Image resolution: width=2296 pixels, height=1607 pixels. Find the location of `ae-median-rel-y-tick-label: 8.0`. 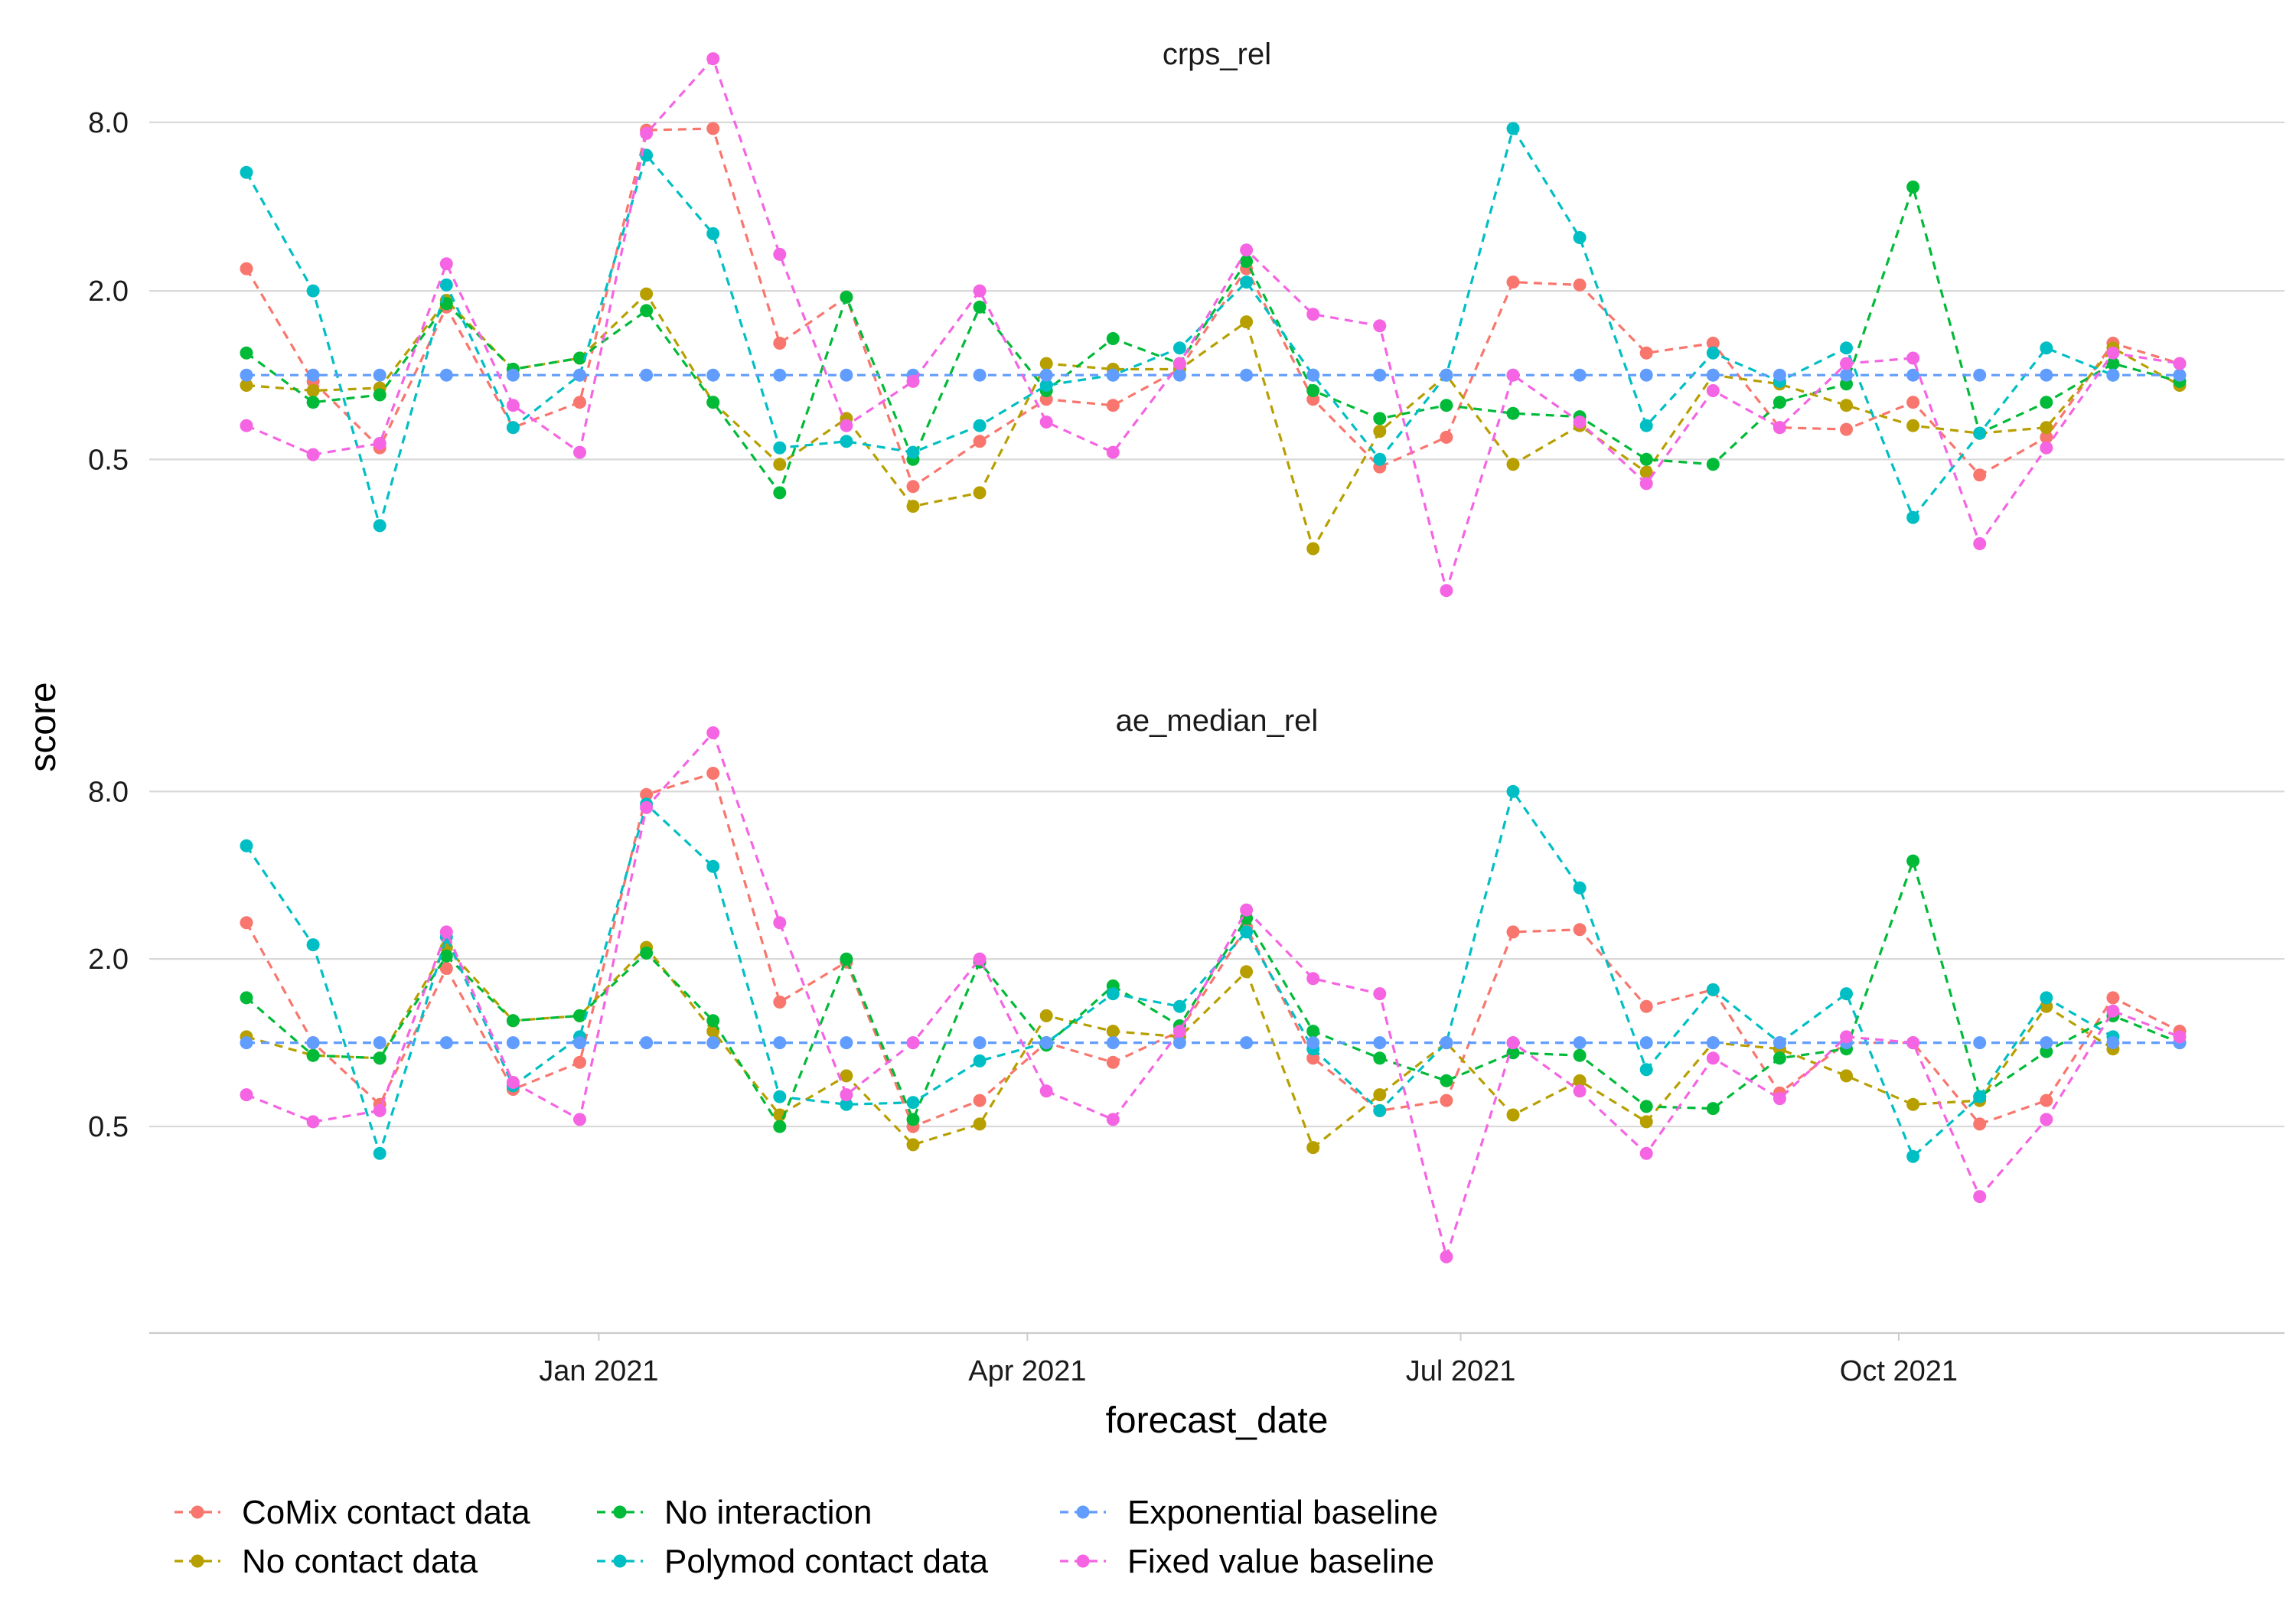

ae-median-rel-y-tick-label: 8.0 is located at coordinates (108, 792).